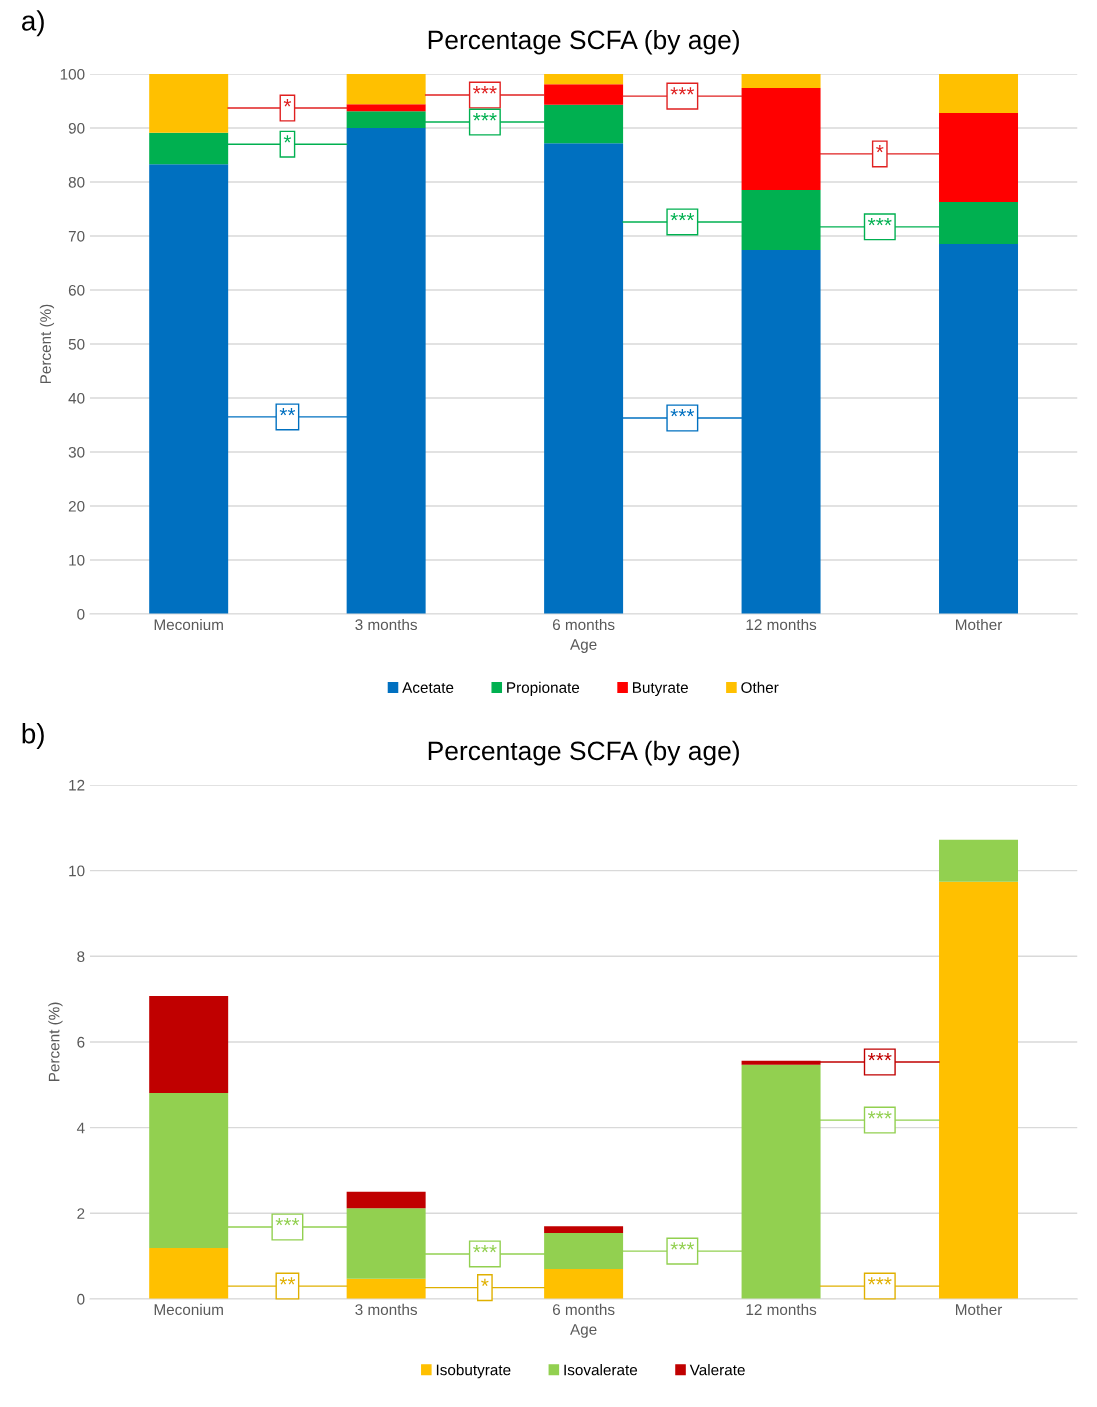  Describe the element at coordinates (33, 736) in the screenshot. I see `text: b)` at that location.